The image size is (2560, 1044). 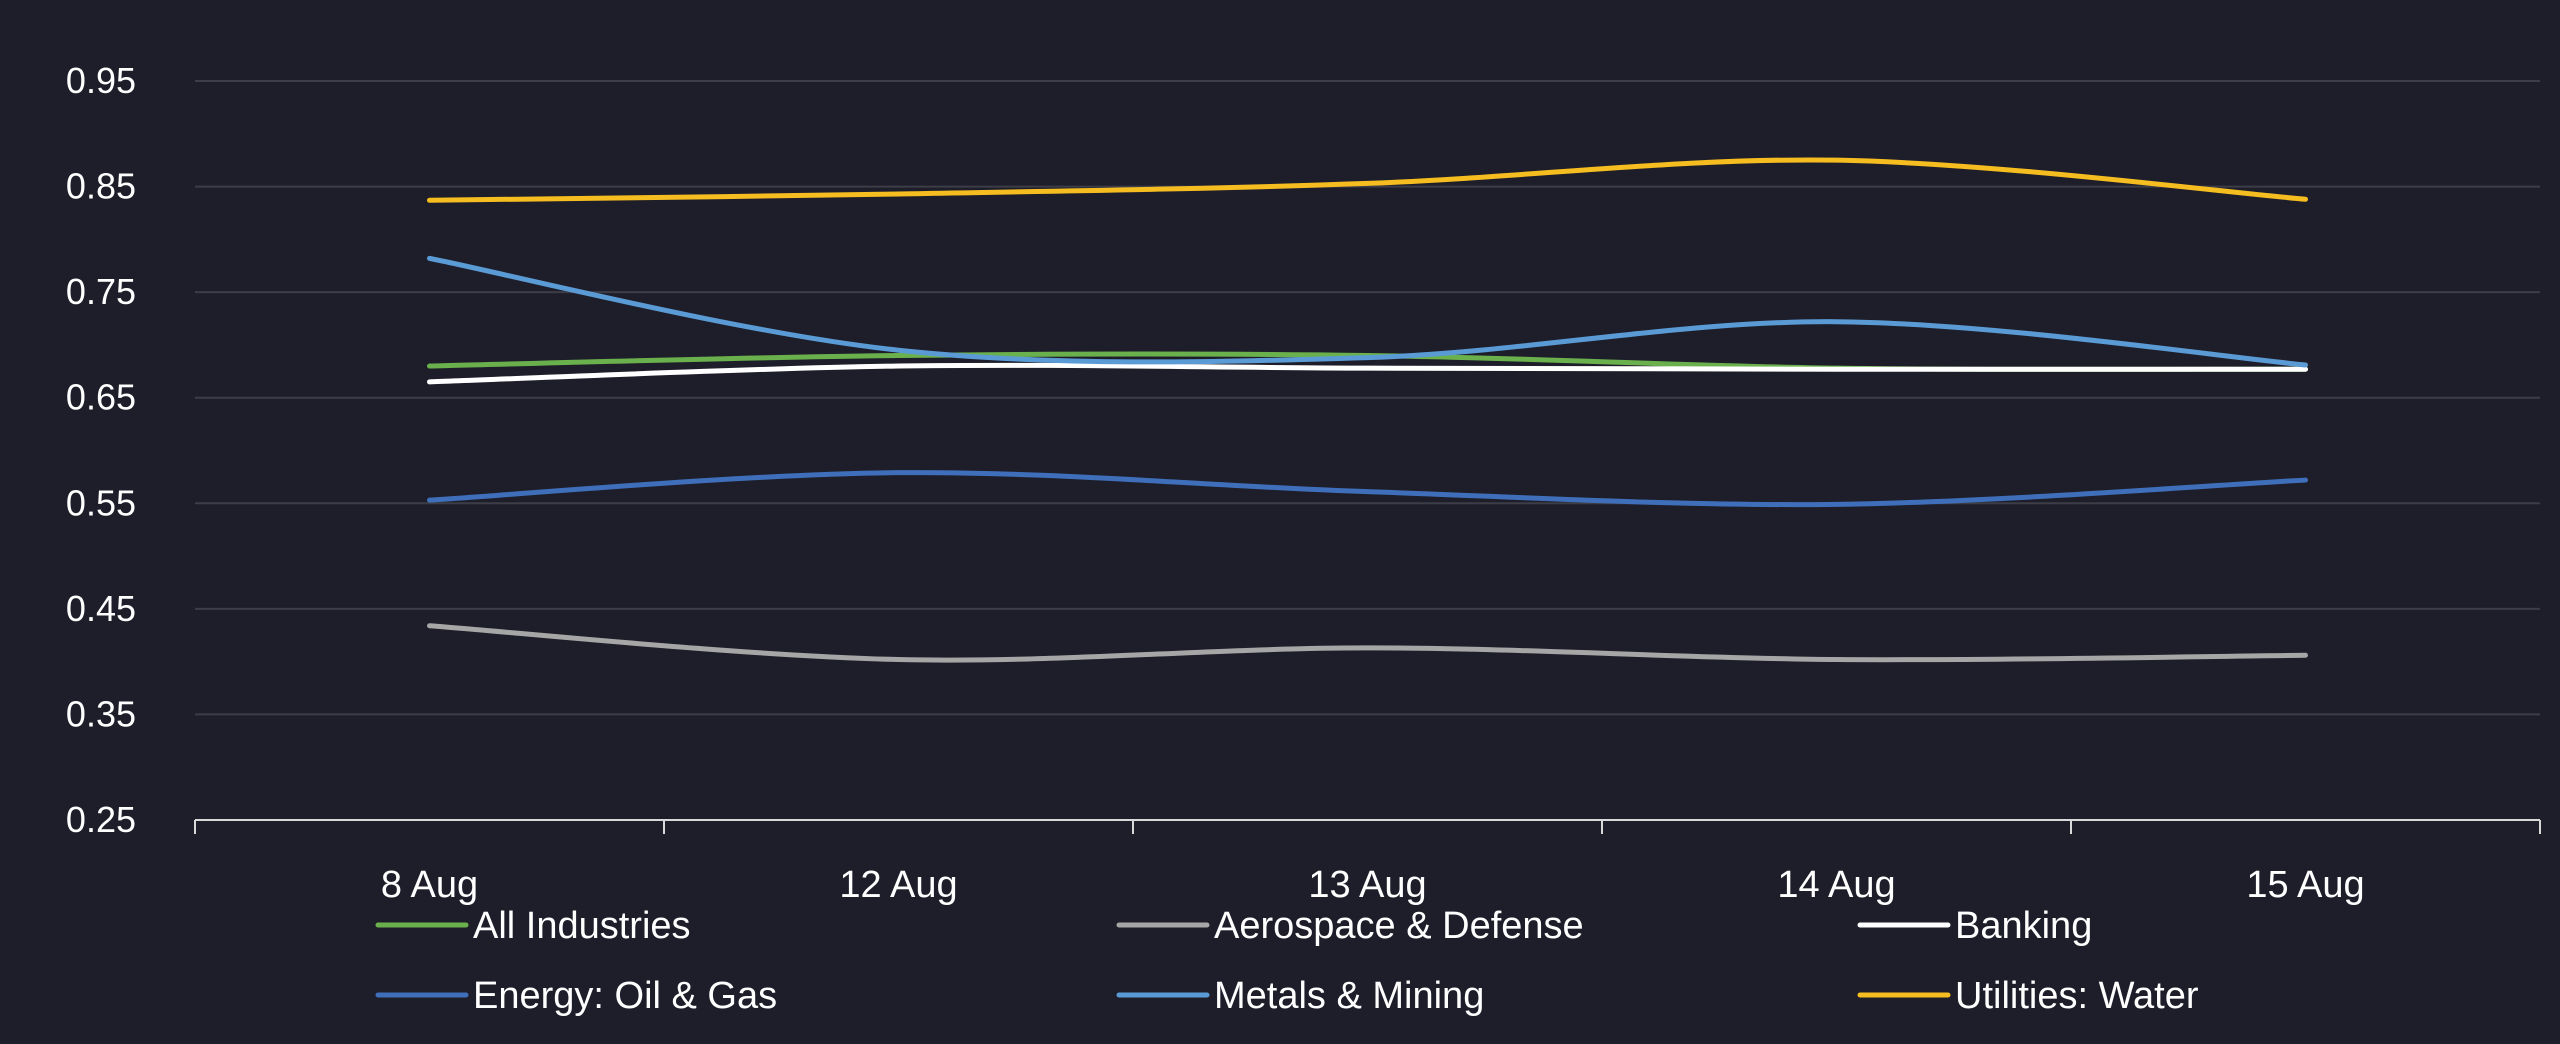 What do you see at coordinates (1367, 180) in the screenshot?
I see `series-line-utilities-water` at bounding box center [1367, 180].